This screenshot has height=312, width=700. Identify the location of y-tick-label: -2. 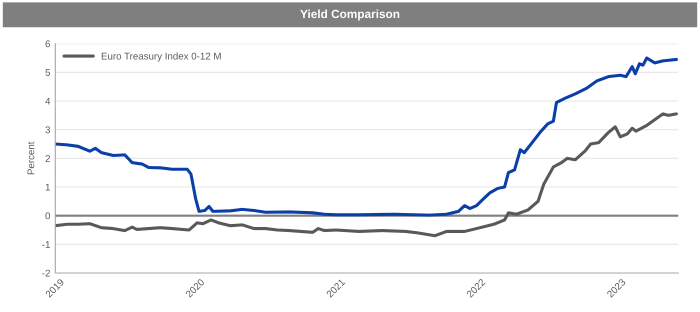
(46, 273).